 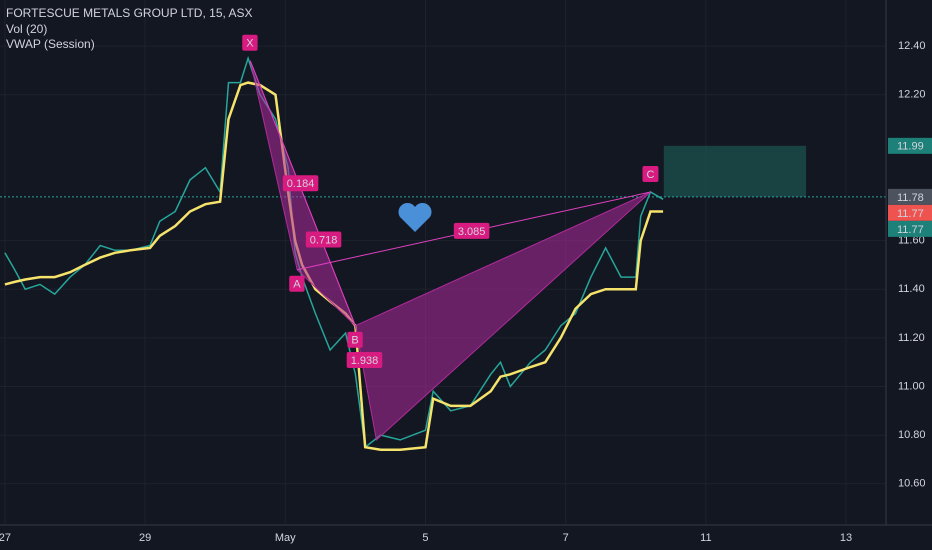 What do you see at coordinates (566, 538) in the screenshot?
I see `x-tick-label: 7` at bounding box center [566, 538].